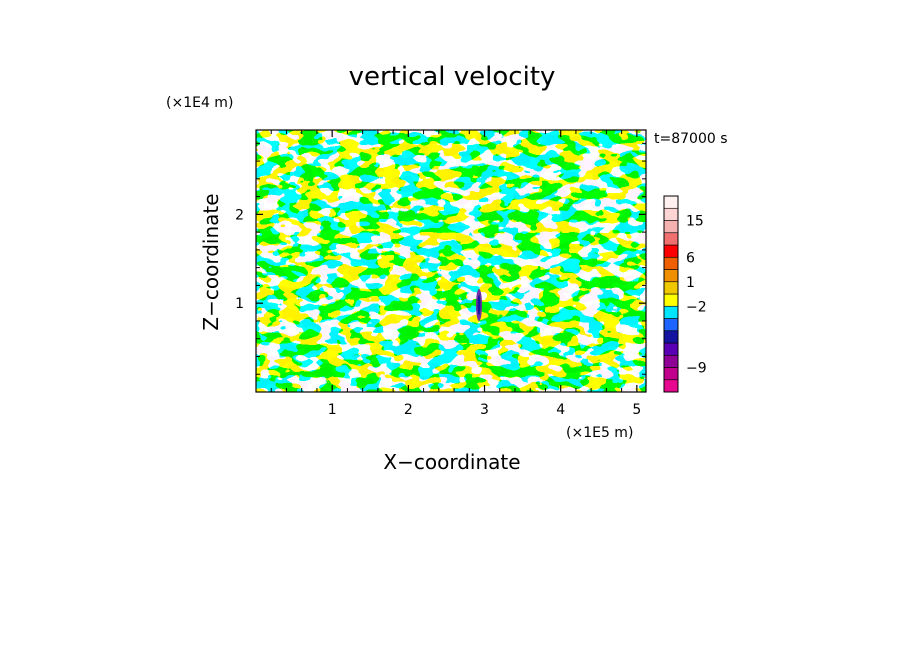 The image size is (904, 654). What do you see at coordinates (408, 410) in the screenshot?
I see `x-tick-label: 2` at bounding box center [408, 410].